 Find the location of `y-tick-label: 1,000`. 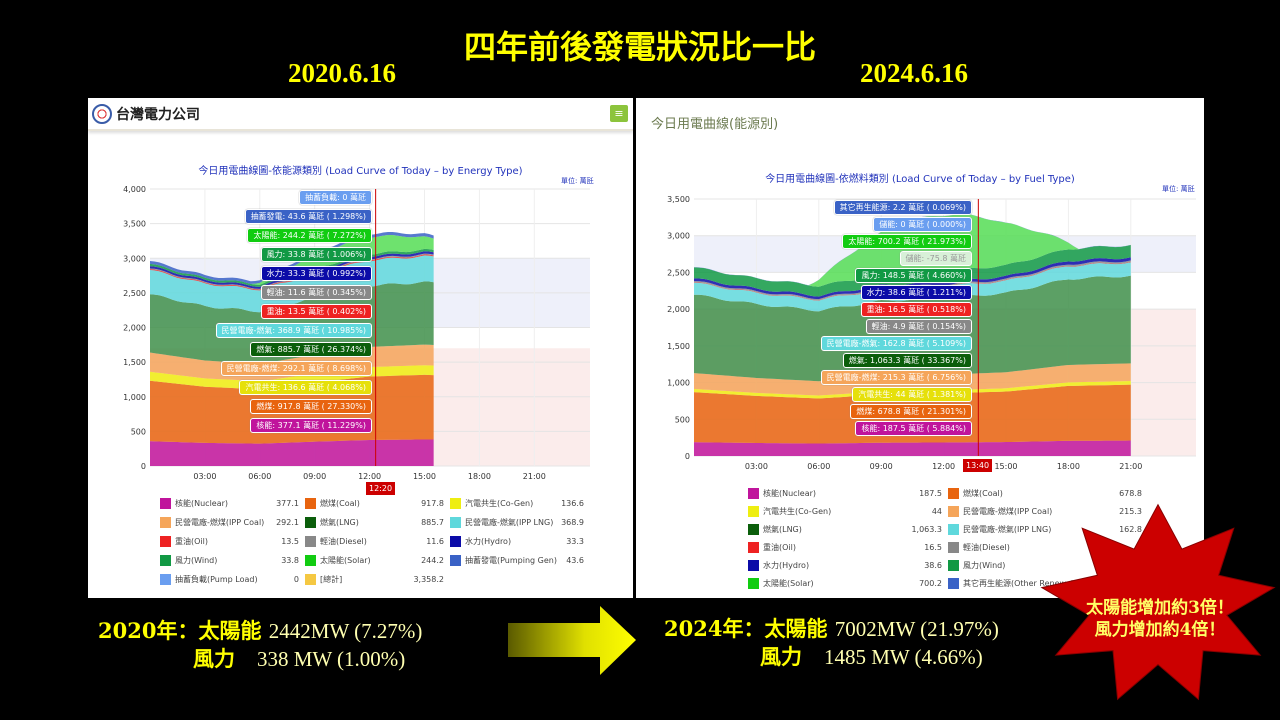

y-tick-label: 1,000 is located at coordinates (678, 383).